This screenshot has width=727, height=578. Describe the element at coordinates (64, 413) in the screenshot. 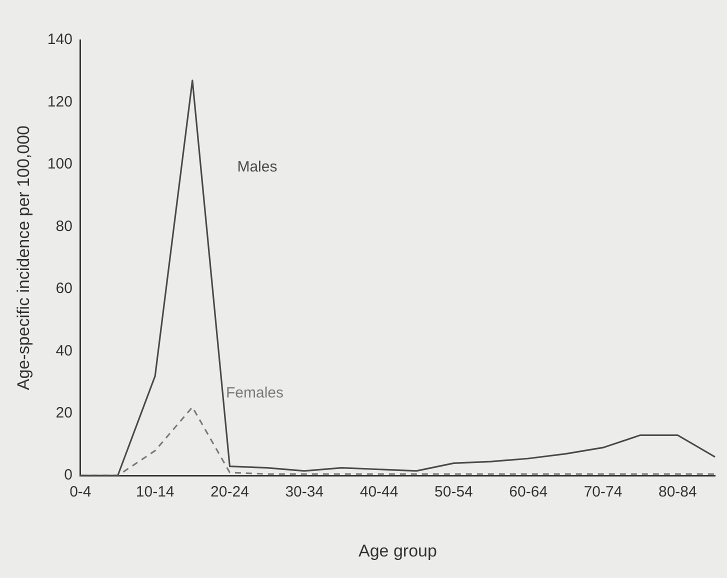

I see `y-tick-label: 20` at that location.